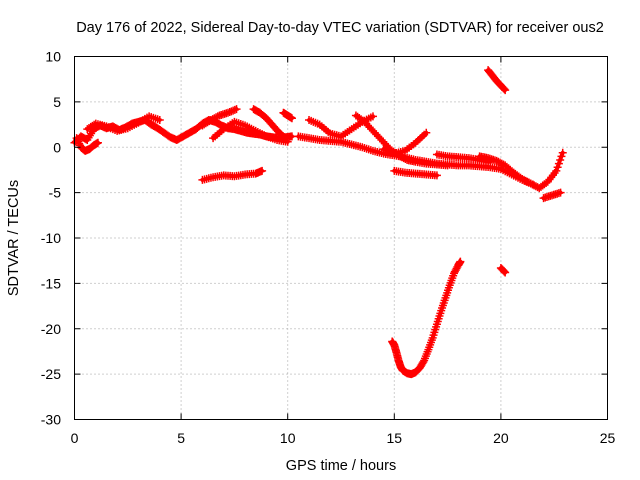 The image size is (640, 480). Describe the element at coordinates (51, 329) in the screenshot. I see `y-tick-label: -20` at that location.